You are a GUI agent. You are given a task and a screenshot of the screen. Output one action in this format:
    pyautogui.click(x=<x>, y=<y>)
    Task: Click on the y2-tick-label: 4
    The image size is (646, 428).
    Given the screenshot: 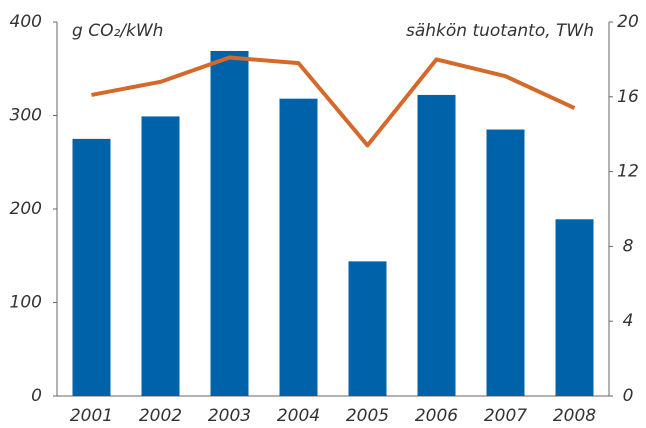 What is the action you would take?
    pyautogui.click(x=628, y=321)
    